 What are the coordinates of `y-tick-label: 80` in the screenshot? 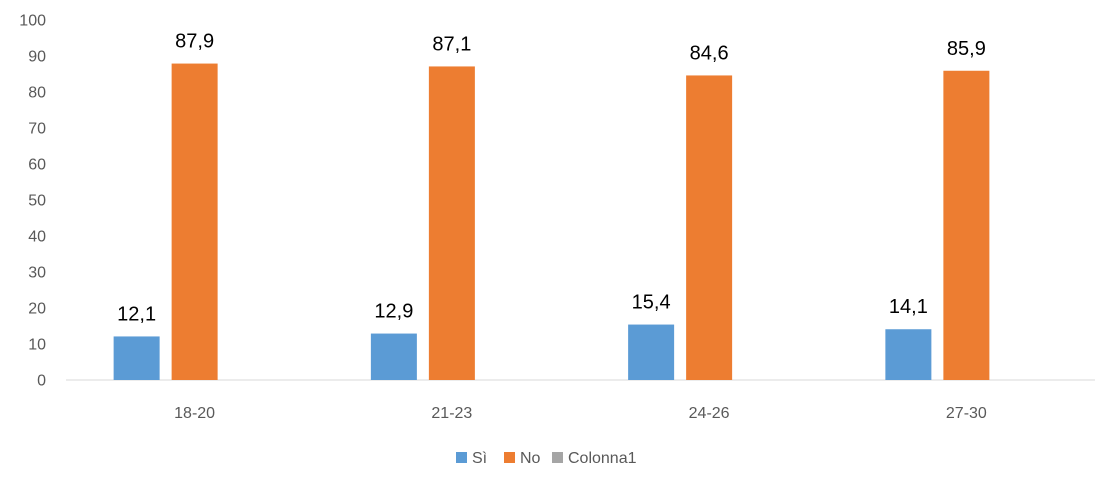 It's located at (37, 93).